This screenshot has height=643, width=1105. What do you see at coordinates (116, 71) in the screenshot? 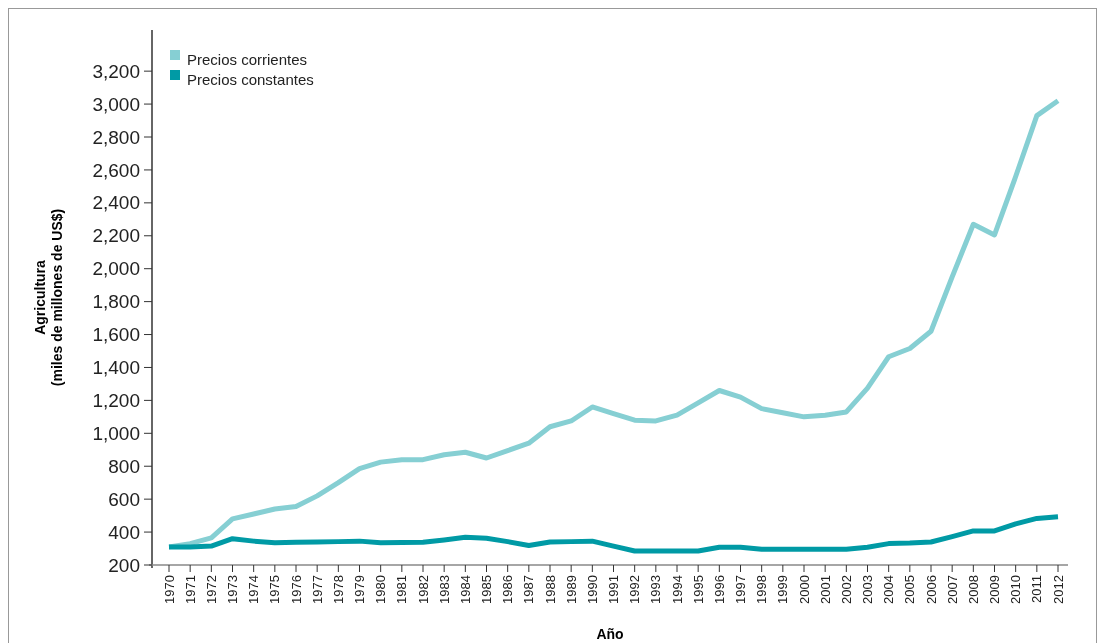
I see `y-tick-label: 3,200` at bounding box center [116, 71].